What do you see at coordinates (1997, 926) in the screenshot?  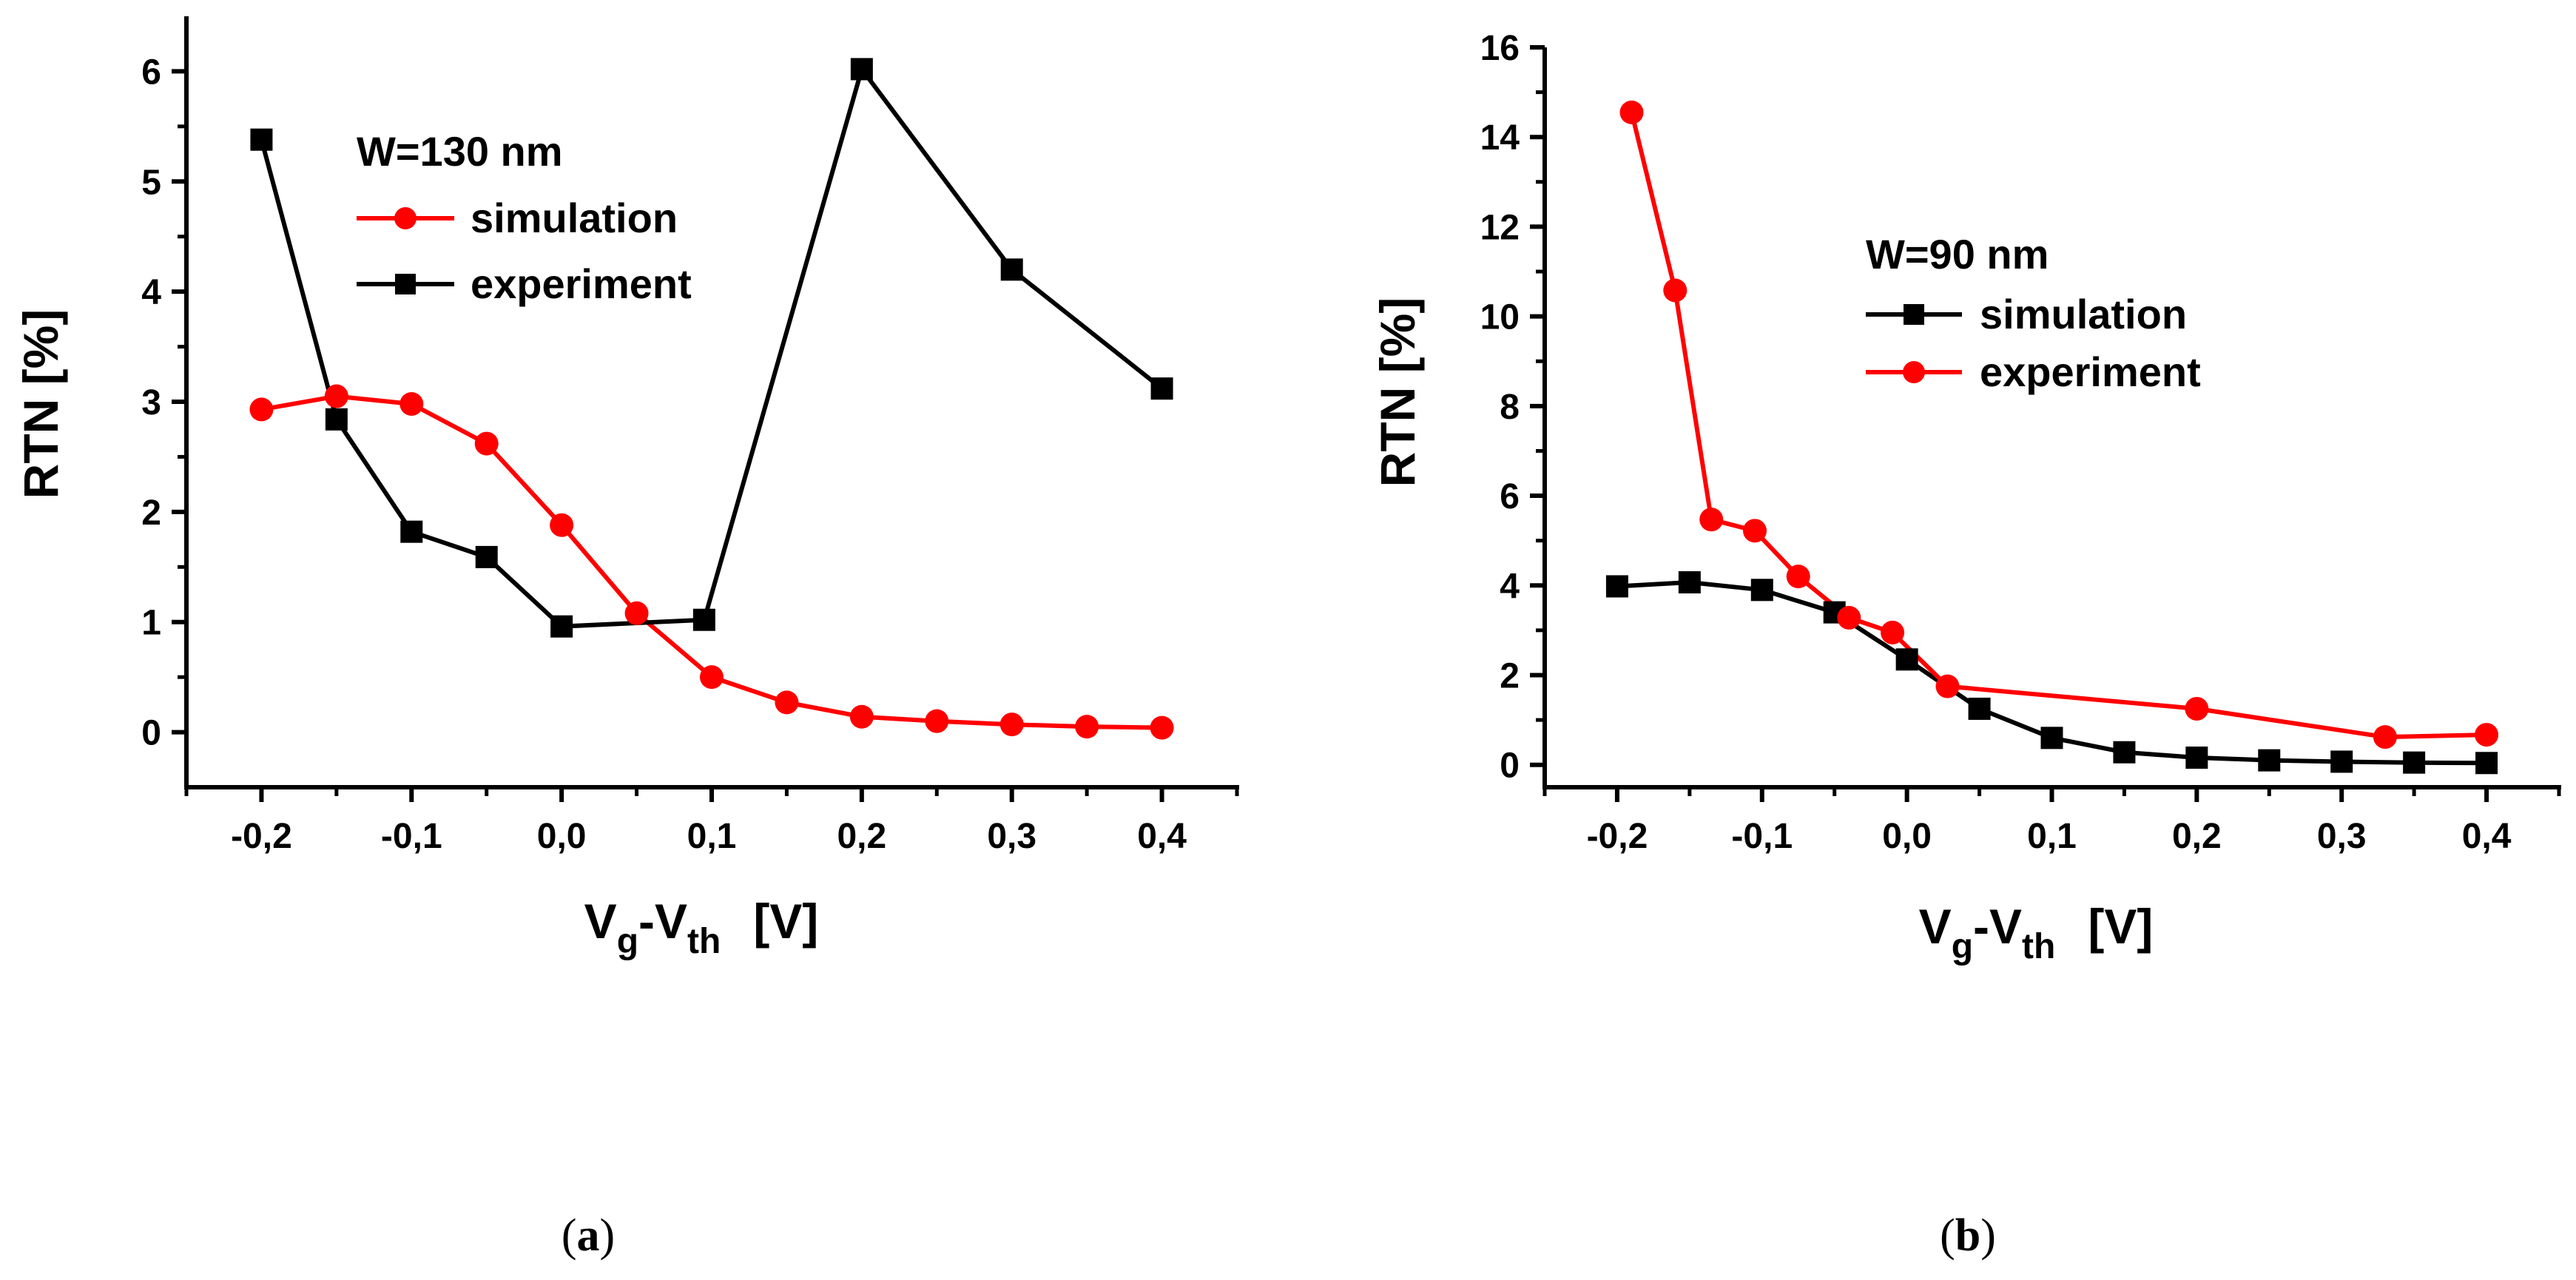 I see `panel-b-x-title-dash-v: -V` at bounding box center [1997, 926].